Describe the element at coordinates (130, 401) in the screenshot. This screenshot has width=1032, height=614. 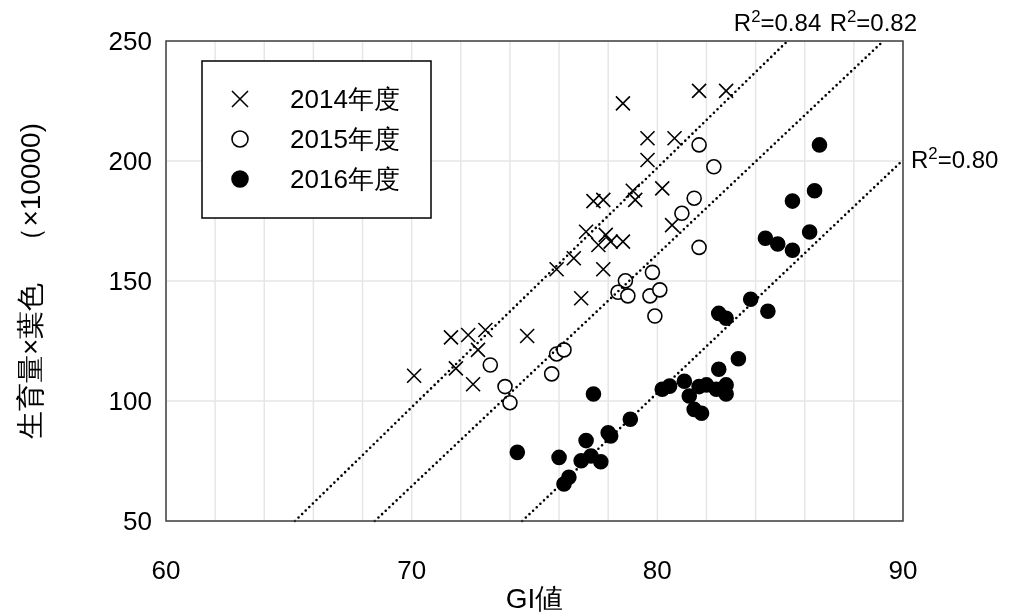
I see `ytick: 100` at that location.